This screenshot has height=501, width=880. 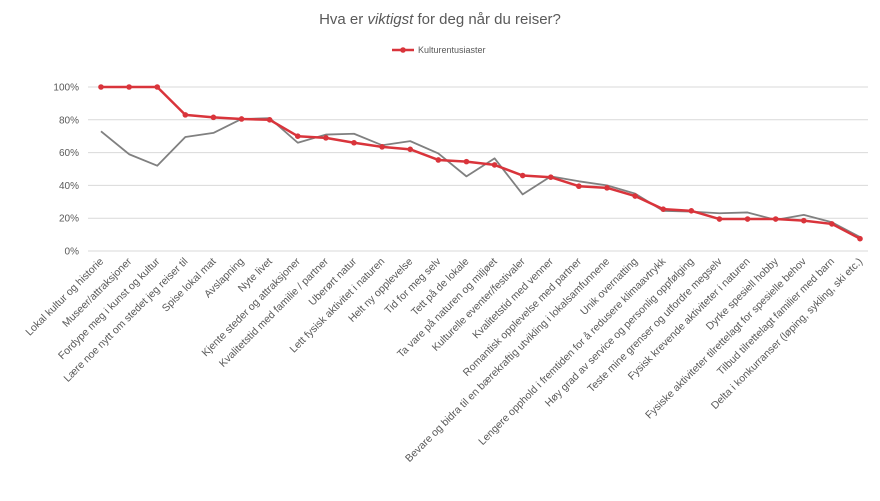 I want to click on y-tick-label: 100%, so click(x=66, y=88).